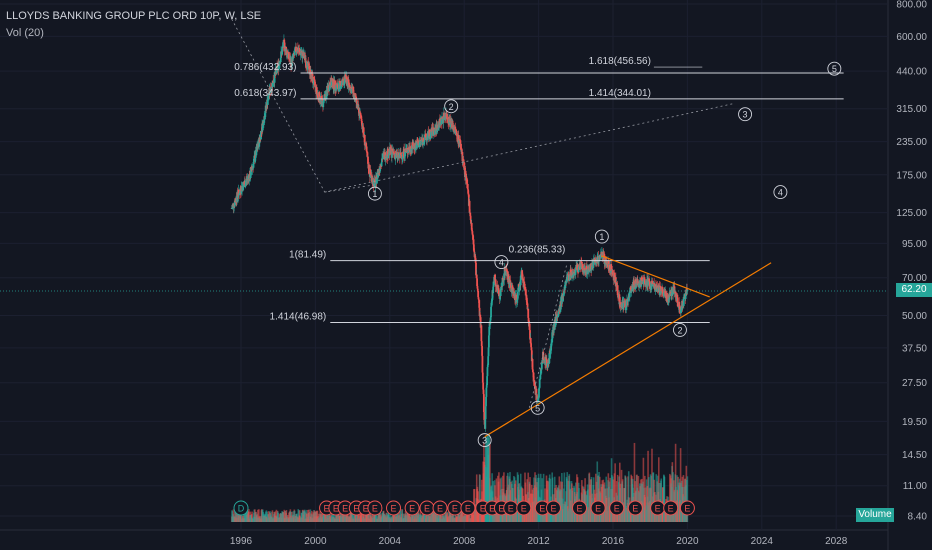  What do you see at coordinates (914, 316) in the screenshot?
I see `y-tick-label: 50.00` at bounding box center [914, 316].